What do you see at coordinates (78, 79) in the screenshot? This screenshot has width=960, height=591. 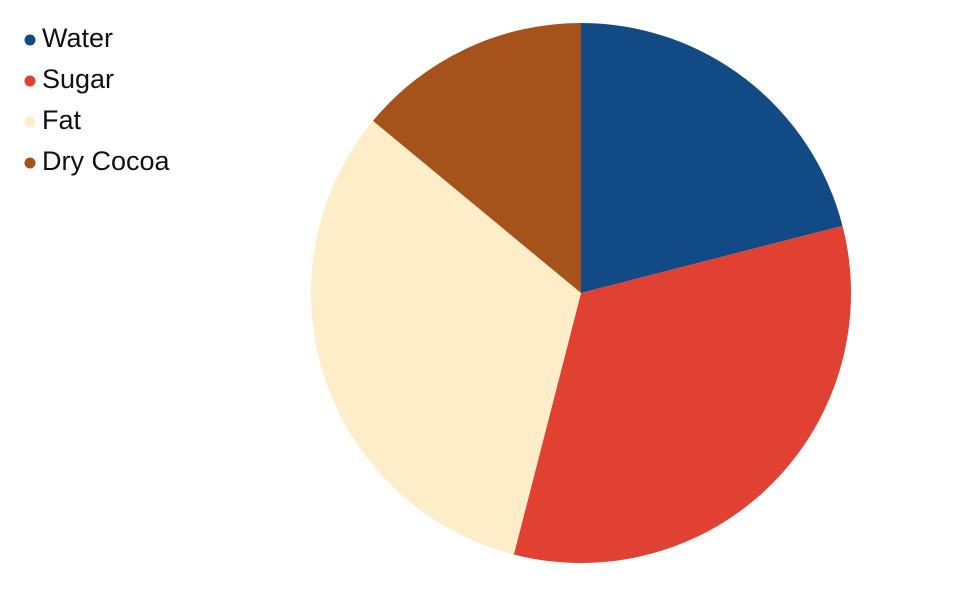 I see `legend-label: Sugar` at bounding box center [78, 79].